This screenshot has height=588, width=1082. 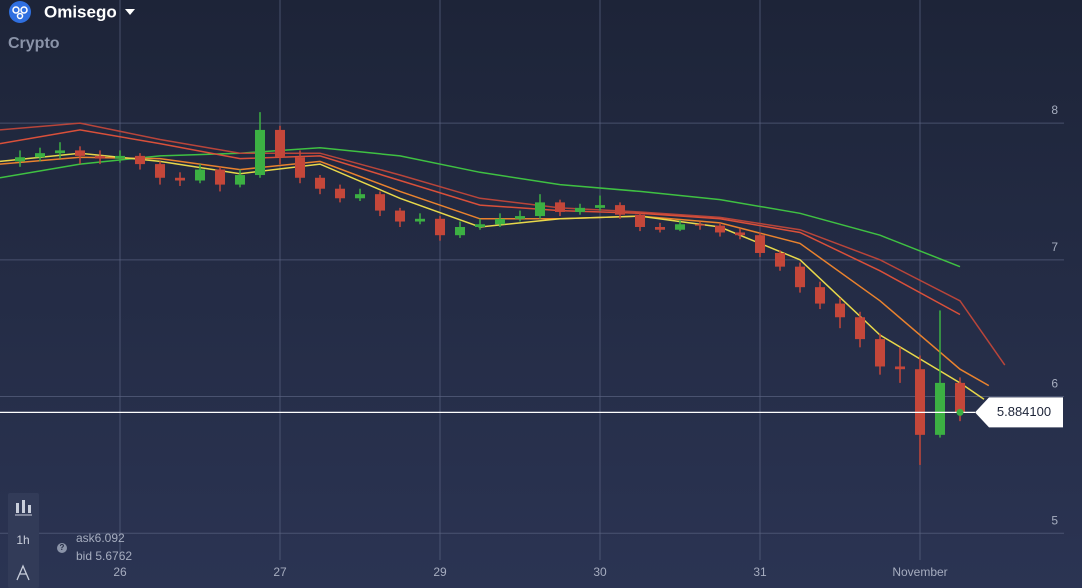 What do you see at coordinates (23, 572) in the screenshot?
I see `indicator-button` at bounding box center [23, 572].